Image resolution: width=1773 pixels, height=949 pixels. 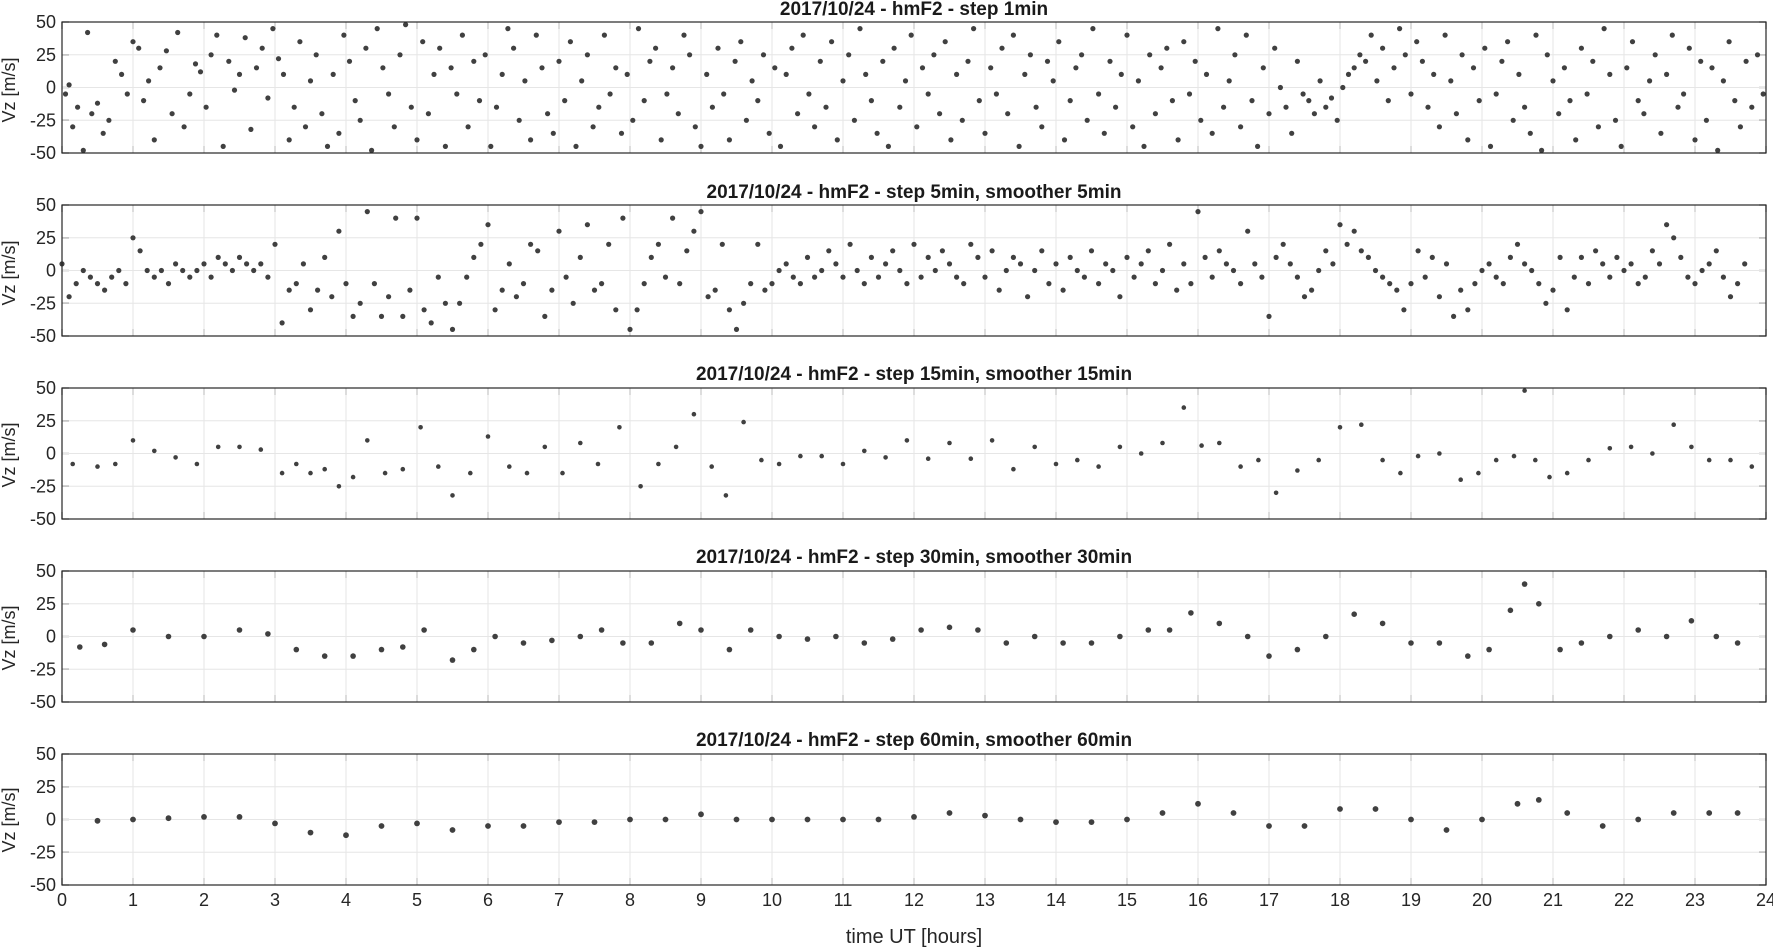 What do you see at coordinates (914, 87) in the screenshot?
I see `grid-lines` at bounding box center [914, 87].